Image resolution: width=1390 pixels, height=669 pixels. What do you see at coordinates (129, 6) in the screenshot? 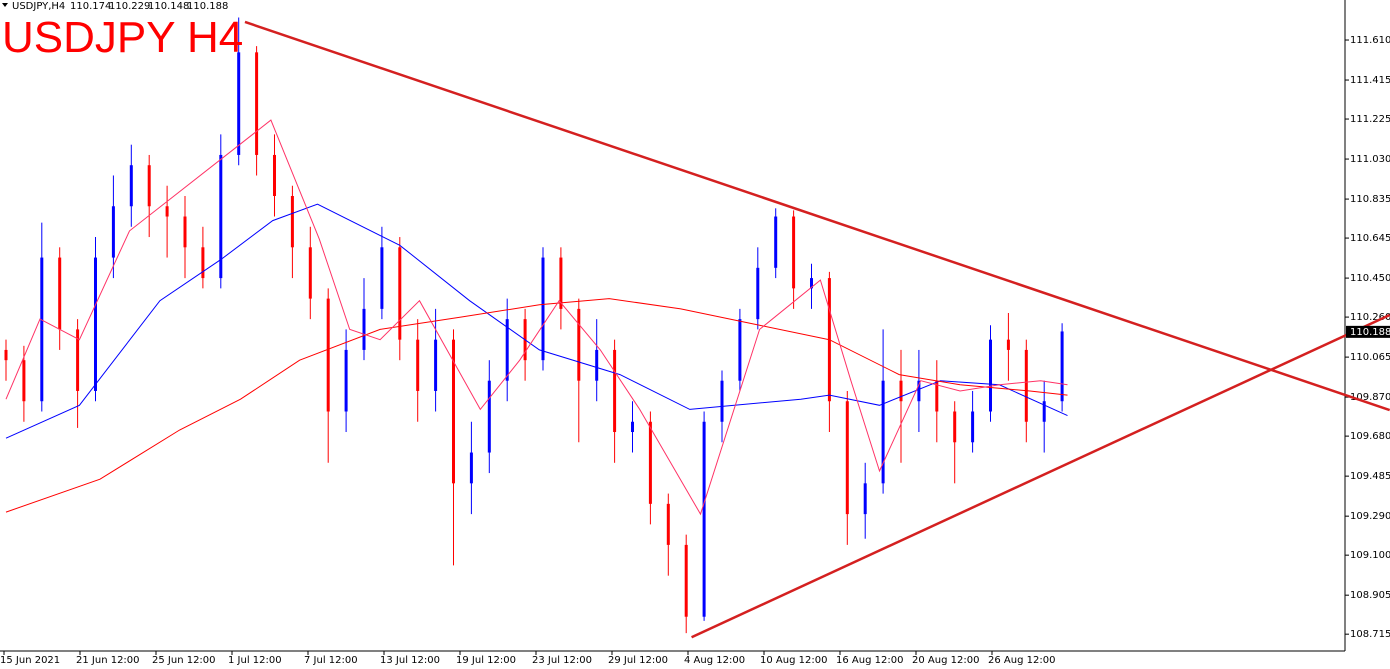
I see `header-value: 110.229` at bounding box center [129, 6].